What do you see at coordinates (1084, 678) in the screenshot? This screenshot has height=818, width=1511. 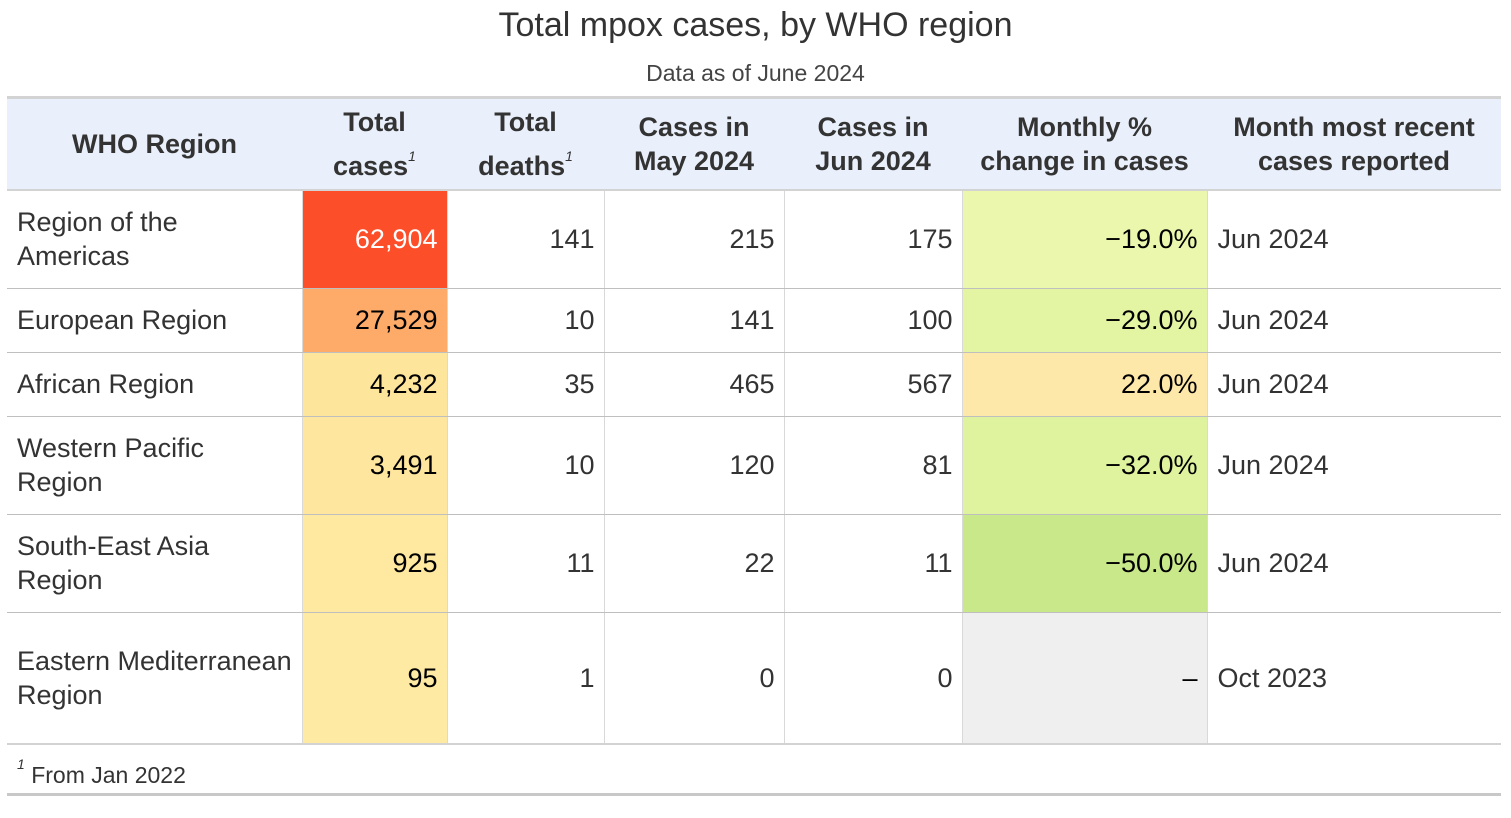 I see `cell-pct-change: –` at bounding box center [1084, 678].